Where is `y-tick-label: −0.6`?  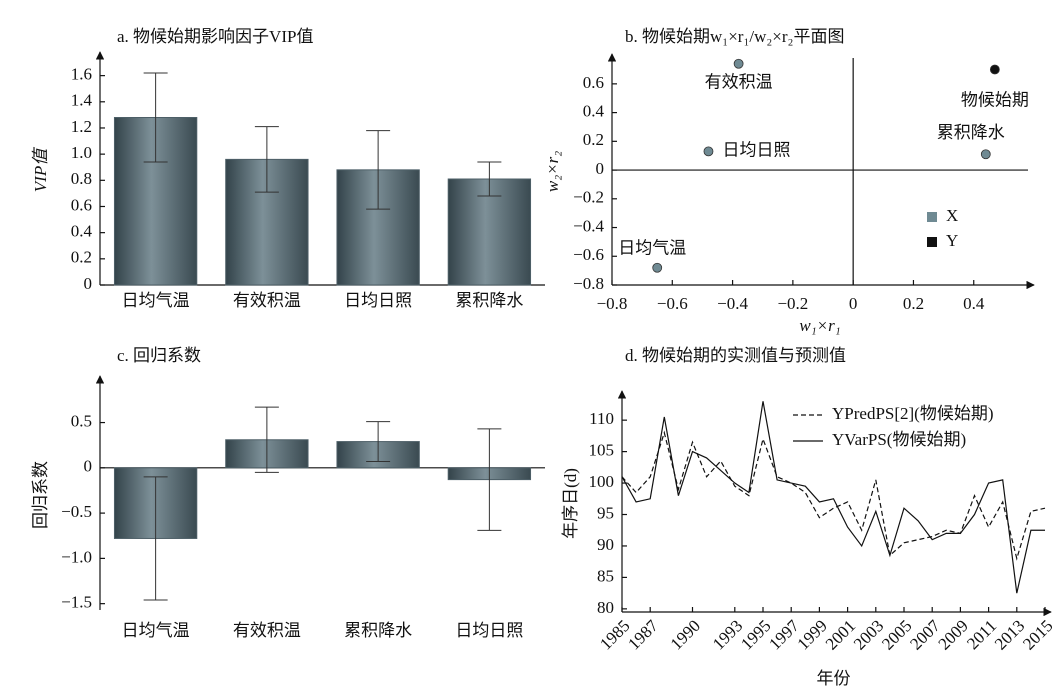 y-tick-label: −0.6 is located at coordinates (588, 254).